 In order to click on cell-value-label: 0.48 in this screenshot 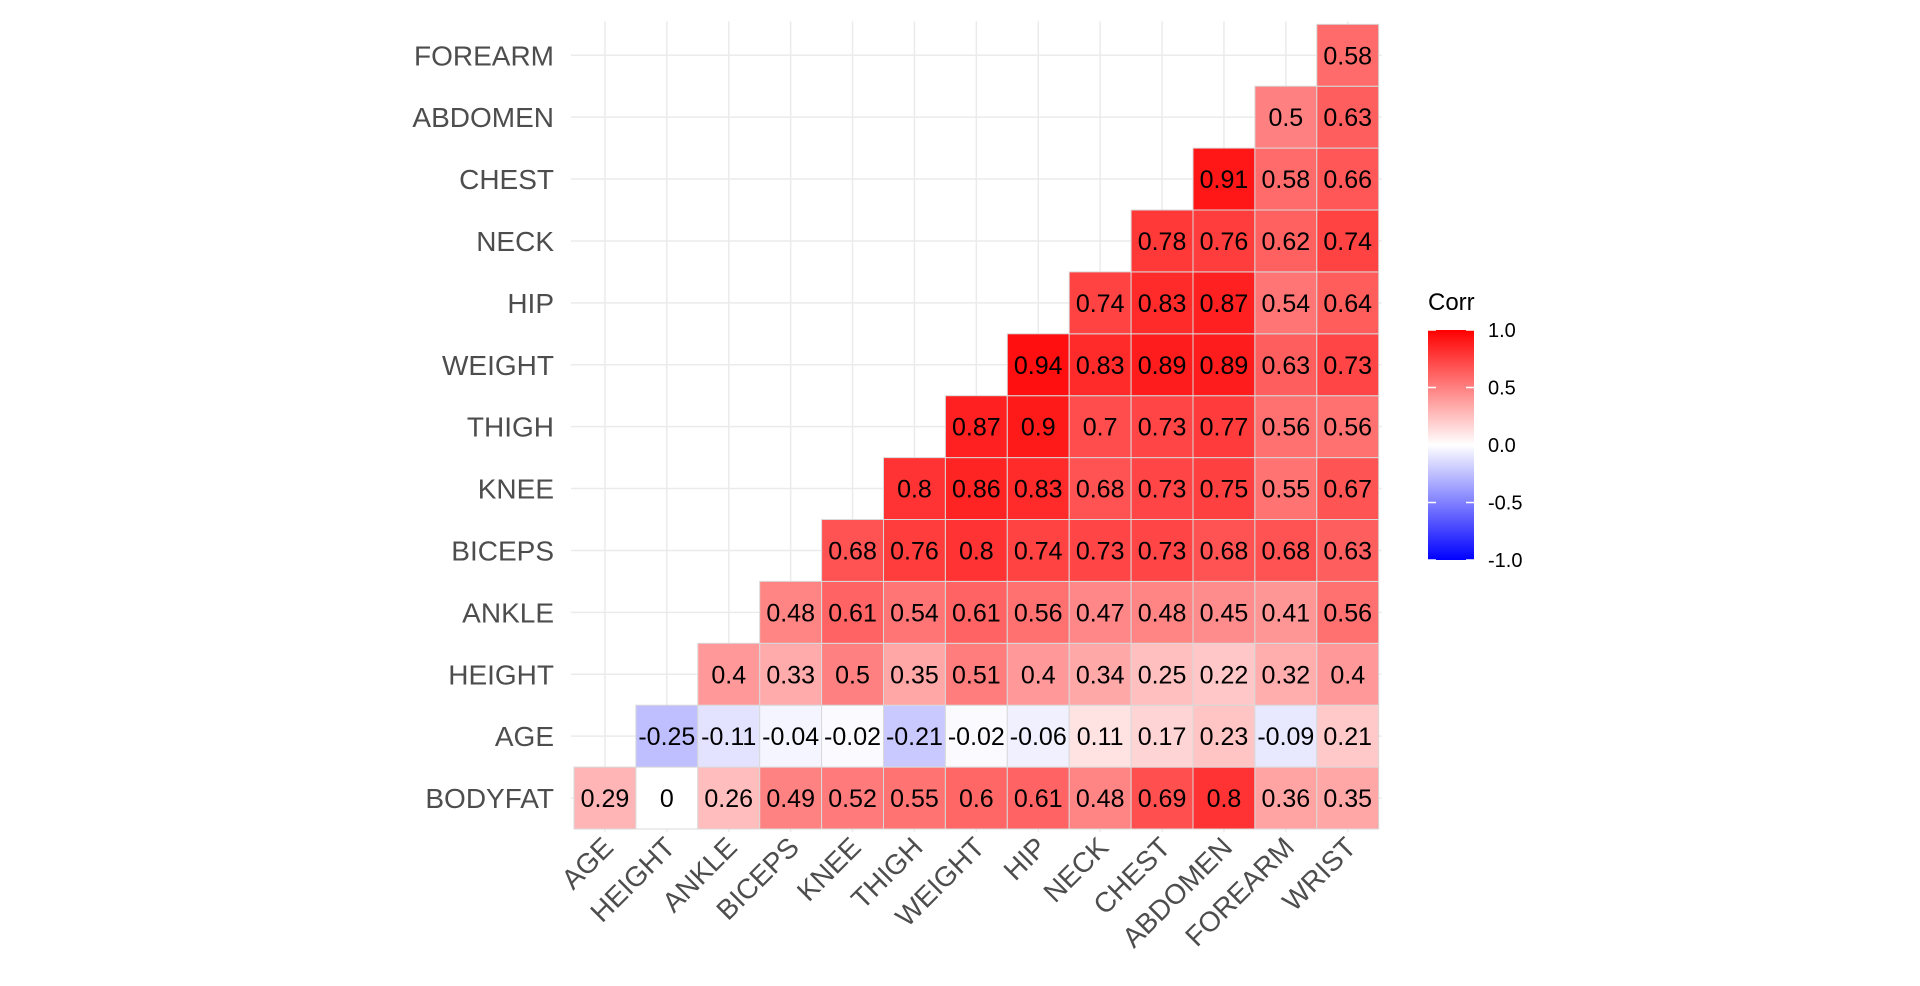, I will do `click(1100, 799)`.